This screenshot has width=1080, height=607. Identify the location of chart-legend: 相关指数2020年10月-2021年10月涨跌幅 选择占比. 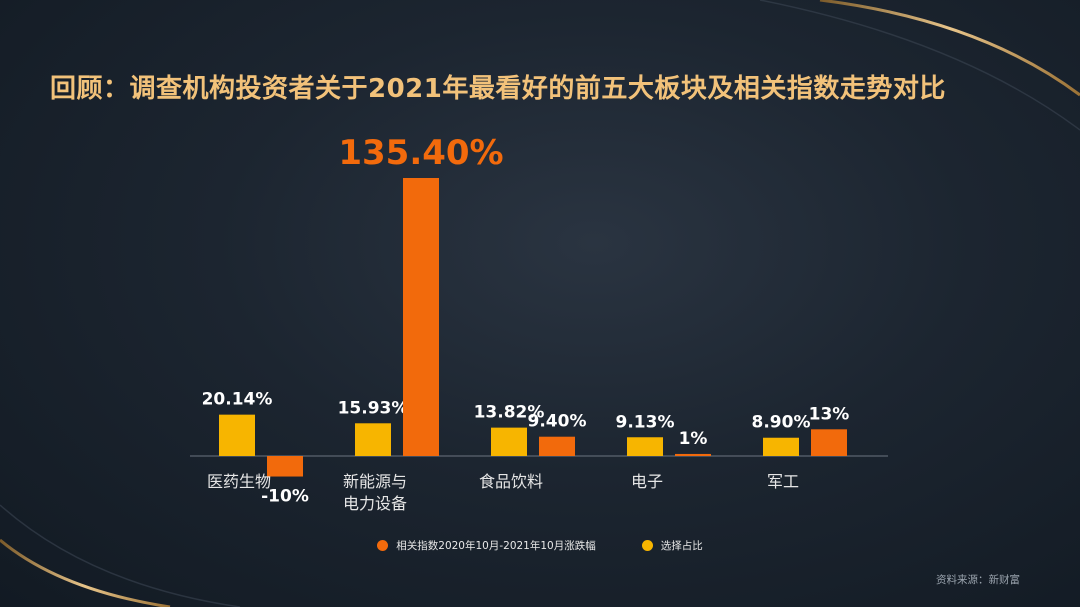
(540, 545).